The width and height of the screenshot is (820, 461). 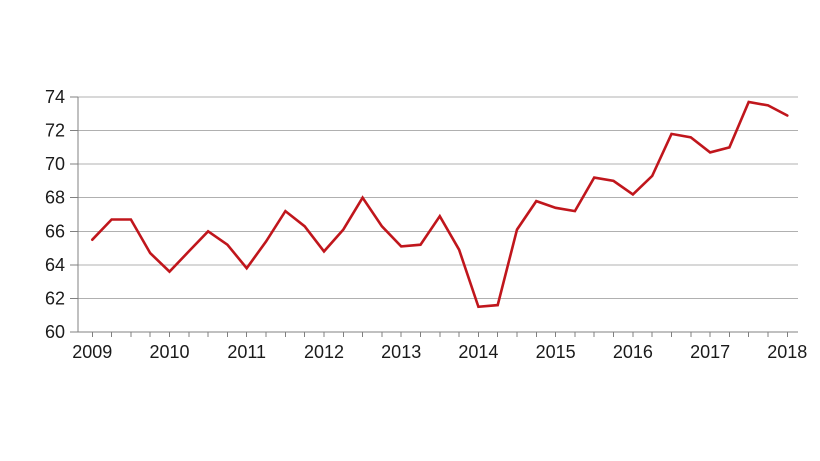 I want to click on x-axis-tick-label: 2013, so click(x=401, y=352).